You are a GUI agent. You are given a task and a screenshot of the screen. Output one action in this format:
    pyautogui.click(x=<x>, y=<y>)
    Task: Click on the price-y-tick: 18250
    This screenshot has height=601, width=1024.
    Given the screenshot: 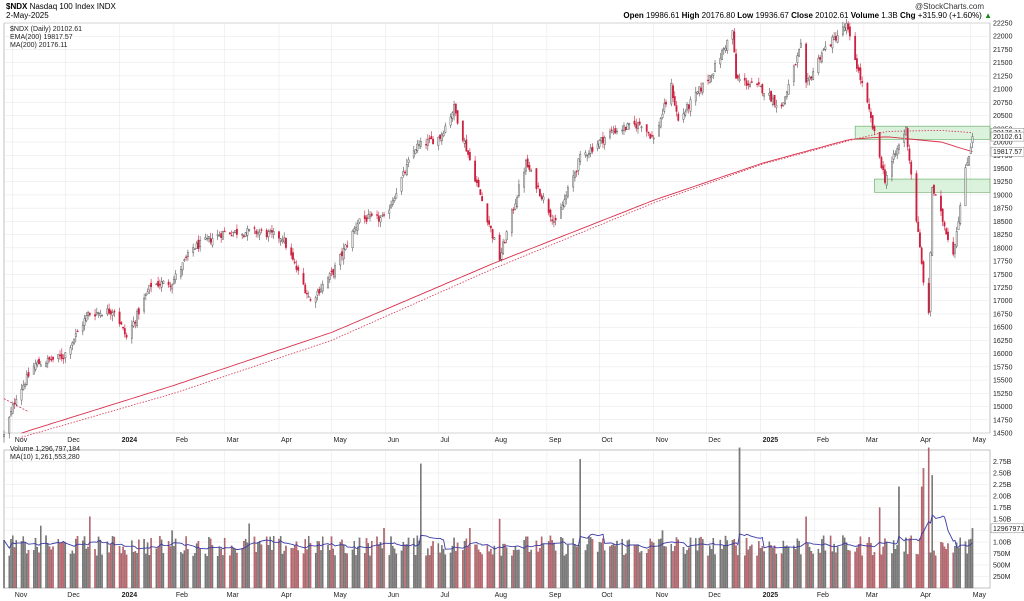 What is the action you would take?
    pyautogui.click(x=1003, y=235)
    